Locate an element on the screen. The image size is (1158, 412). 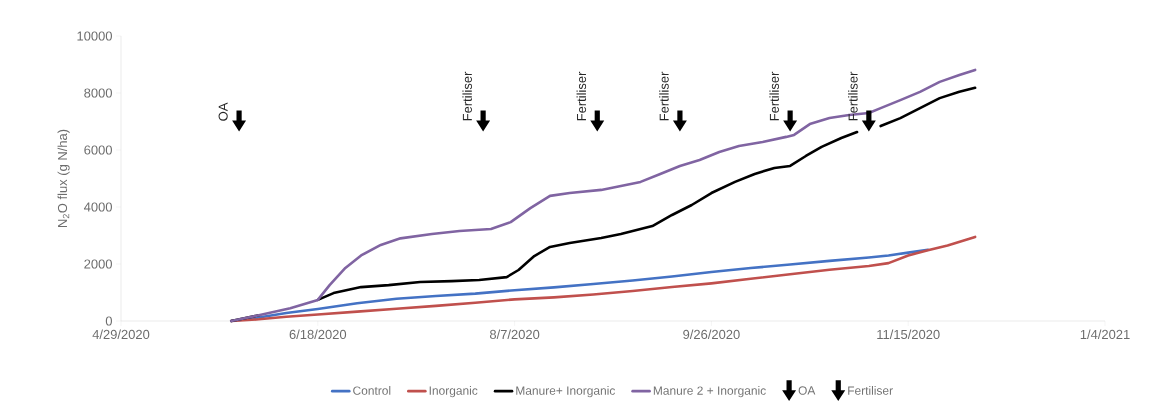
legend-label: Inorganic is located at coordinates (453, 392).